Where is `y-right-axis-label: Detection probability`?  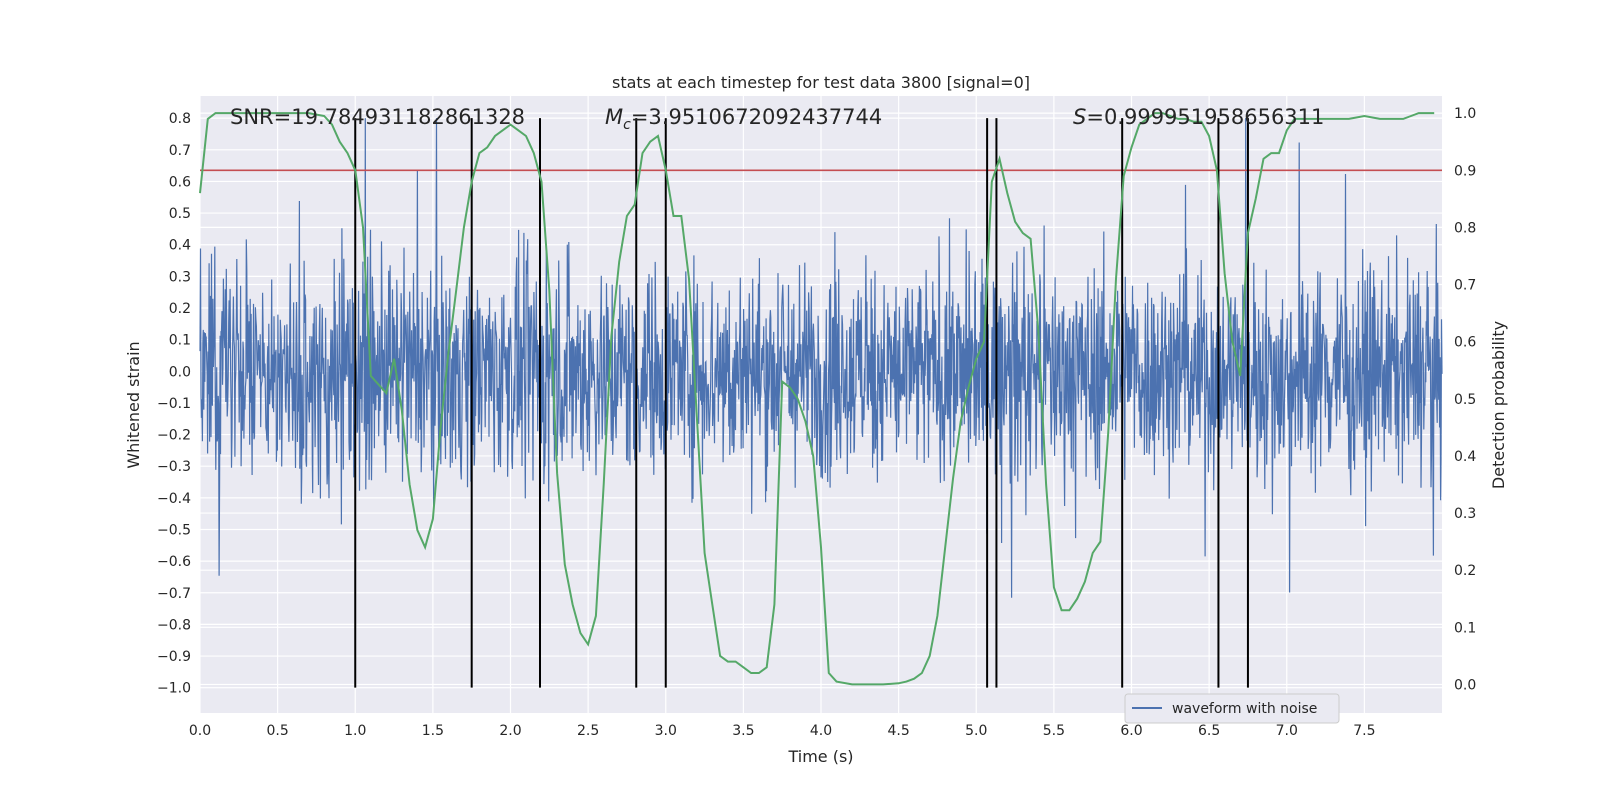
y-right-axis-label: Detection probability is located at coordinates (1498, 405).